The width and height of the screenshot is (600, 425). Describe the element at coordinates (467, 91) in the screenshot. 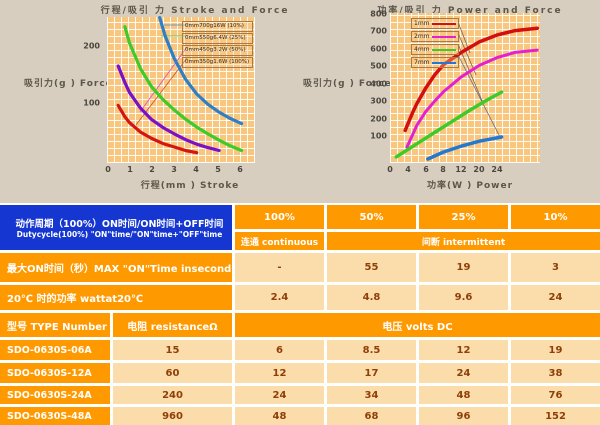

I see `right-chart-curves` at that location.